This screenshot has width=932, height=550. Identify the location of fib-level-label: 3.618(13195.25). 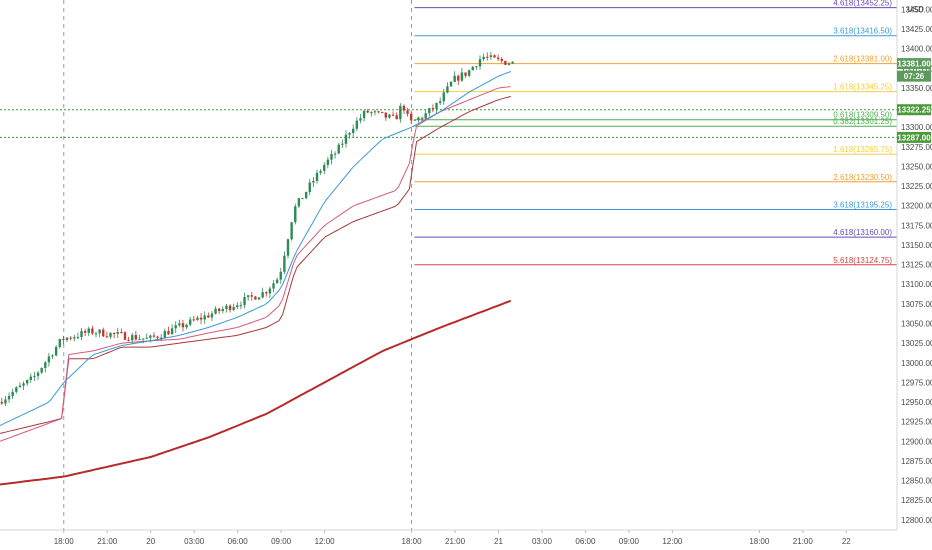
(862, 204).